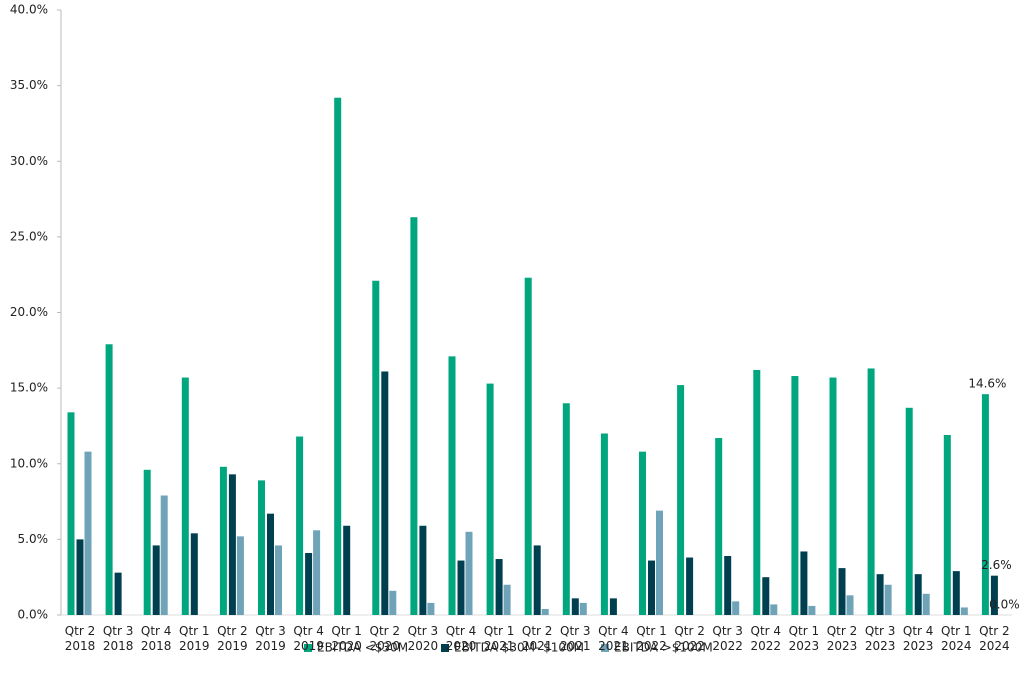  I want to click on x-tick-label: Qtr 4 2018, so click(156, 638).